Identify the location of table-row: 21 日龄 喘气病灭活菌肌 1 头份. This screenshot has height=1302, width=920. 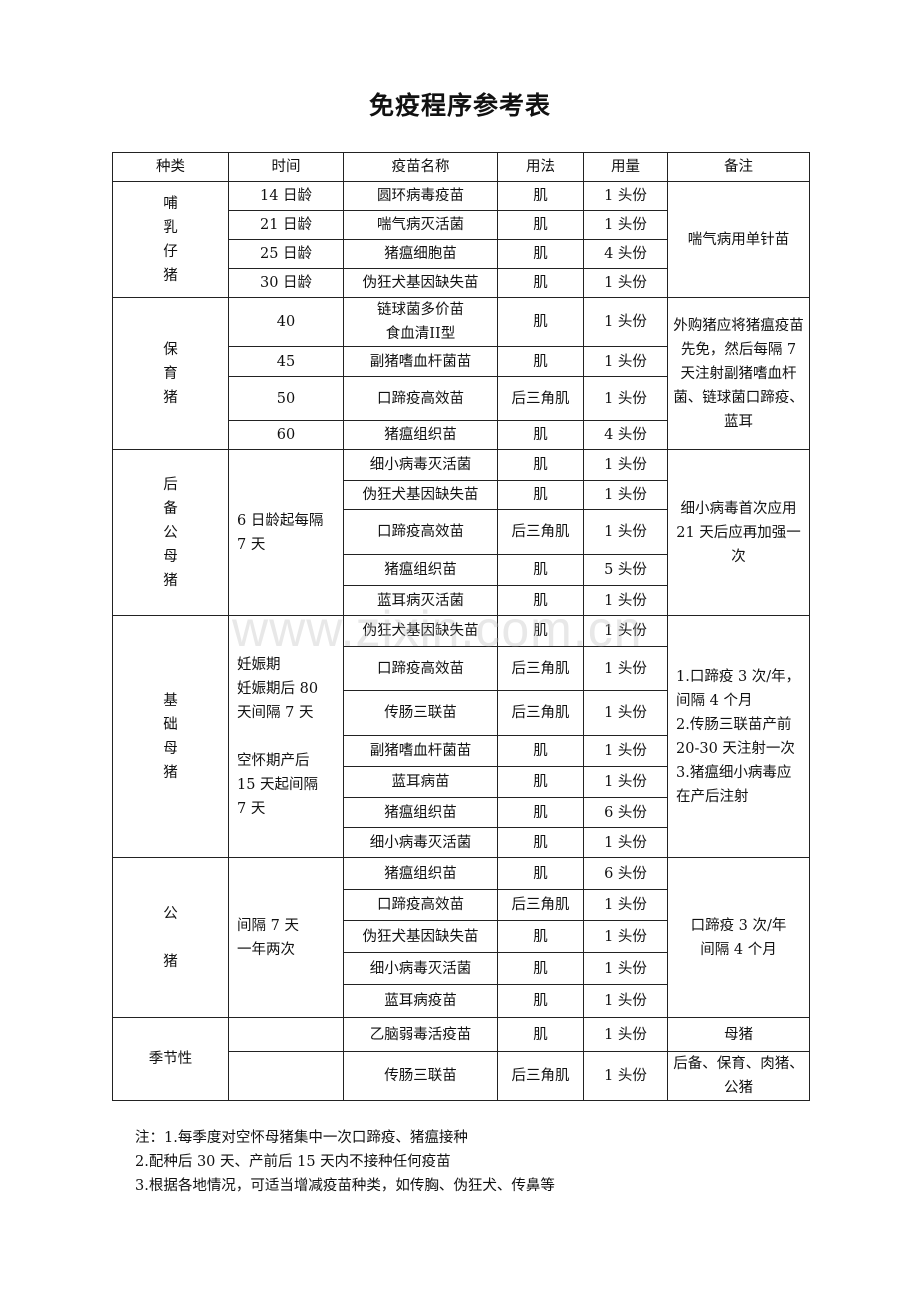
(461, 225).